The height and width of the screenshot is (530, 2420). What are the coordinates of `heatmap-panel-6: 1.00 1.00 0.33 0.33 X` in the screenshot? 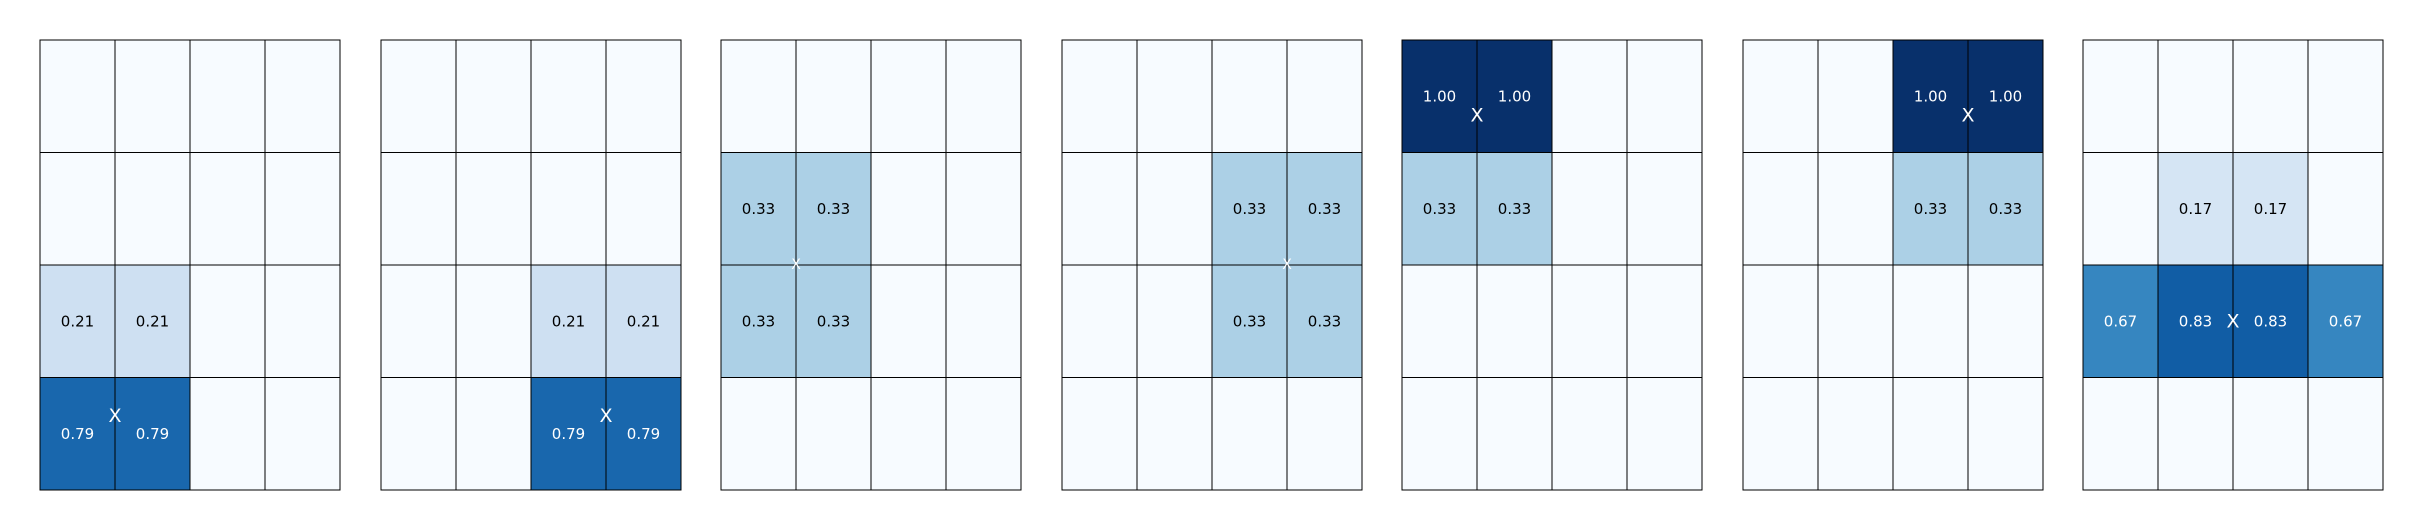 It's located at (1893, 265).